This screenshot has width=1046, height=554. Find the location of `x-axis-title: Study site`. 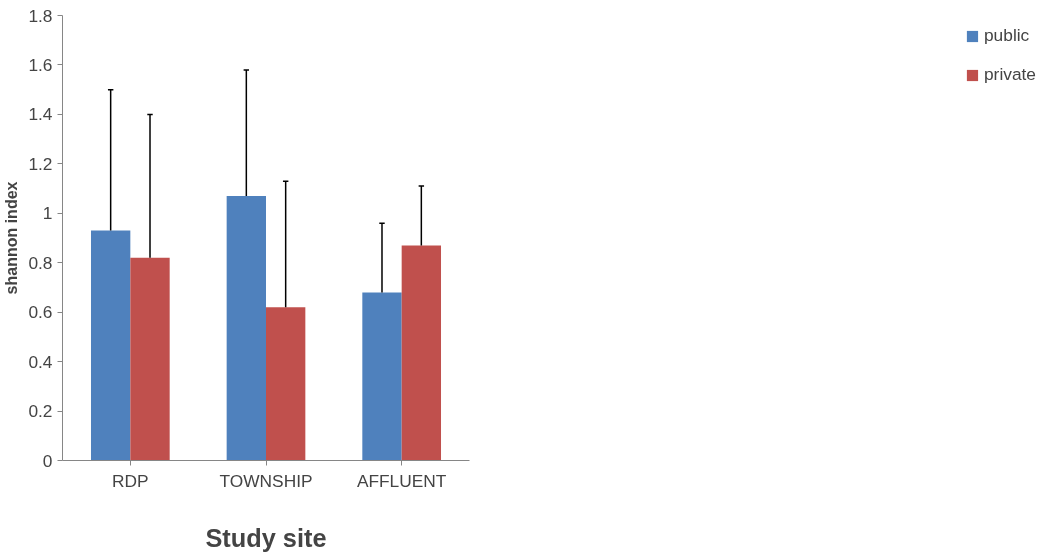

x-axis-title: Study site is located at coordinates (266, 537).